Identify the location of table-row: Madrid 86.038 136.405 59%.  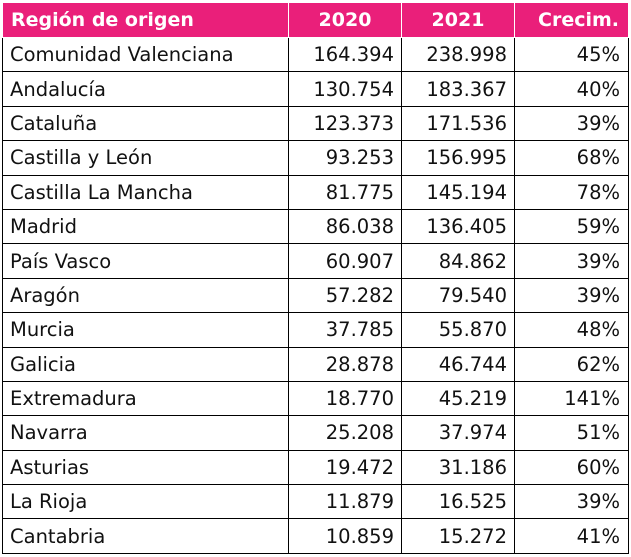
(315, 226).